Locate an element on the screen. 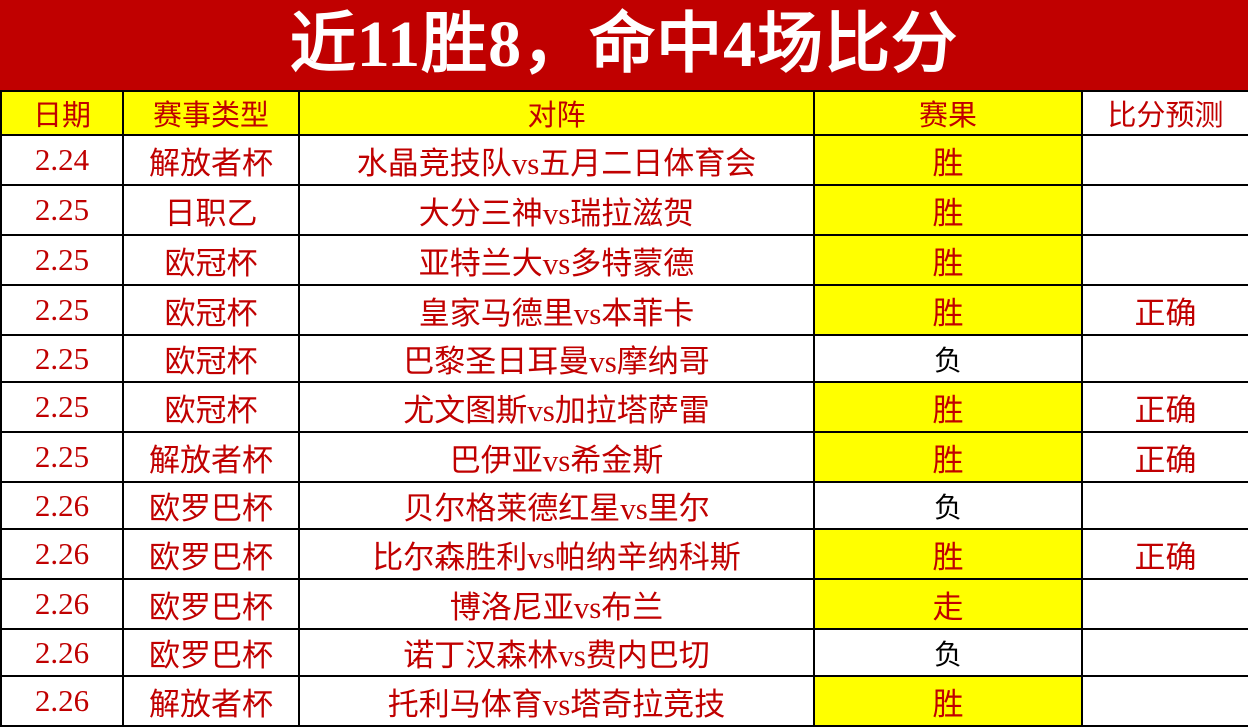 The width and height of the screenshot is (1248, 727). league-cell: 日职乙 is located at coordinates (211, 210).